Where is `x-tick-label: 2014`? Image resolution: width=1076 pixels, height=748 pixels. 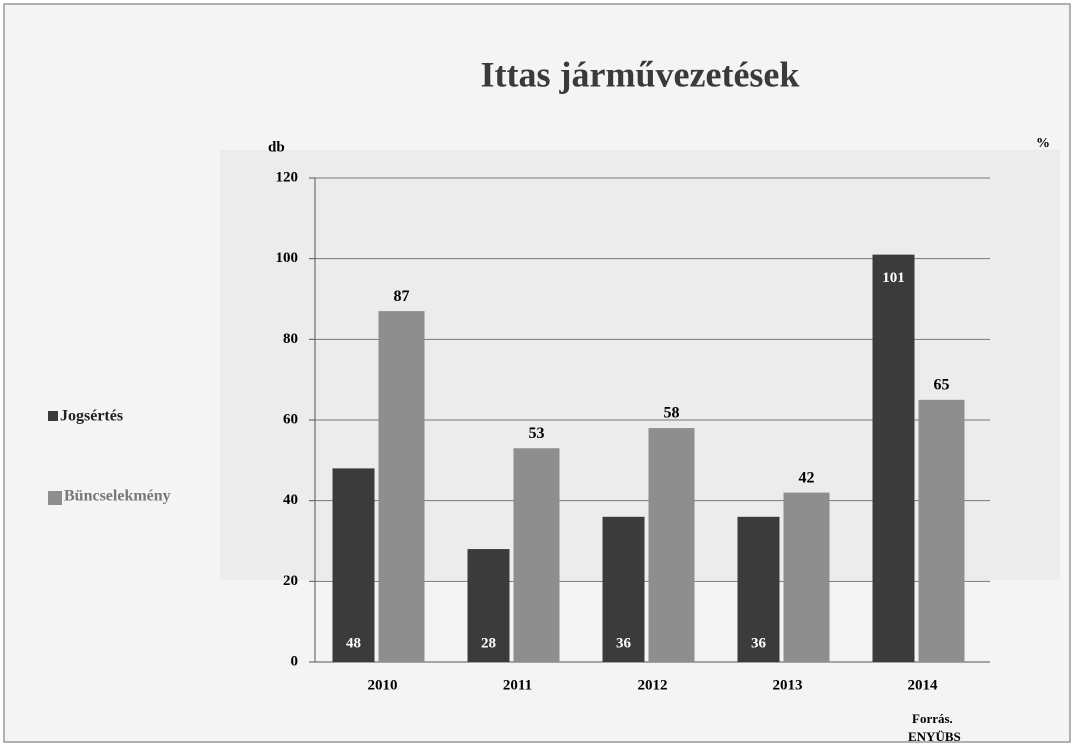
x-tick-label: 2014 is located at coordinates (923, 685).